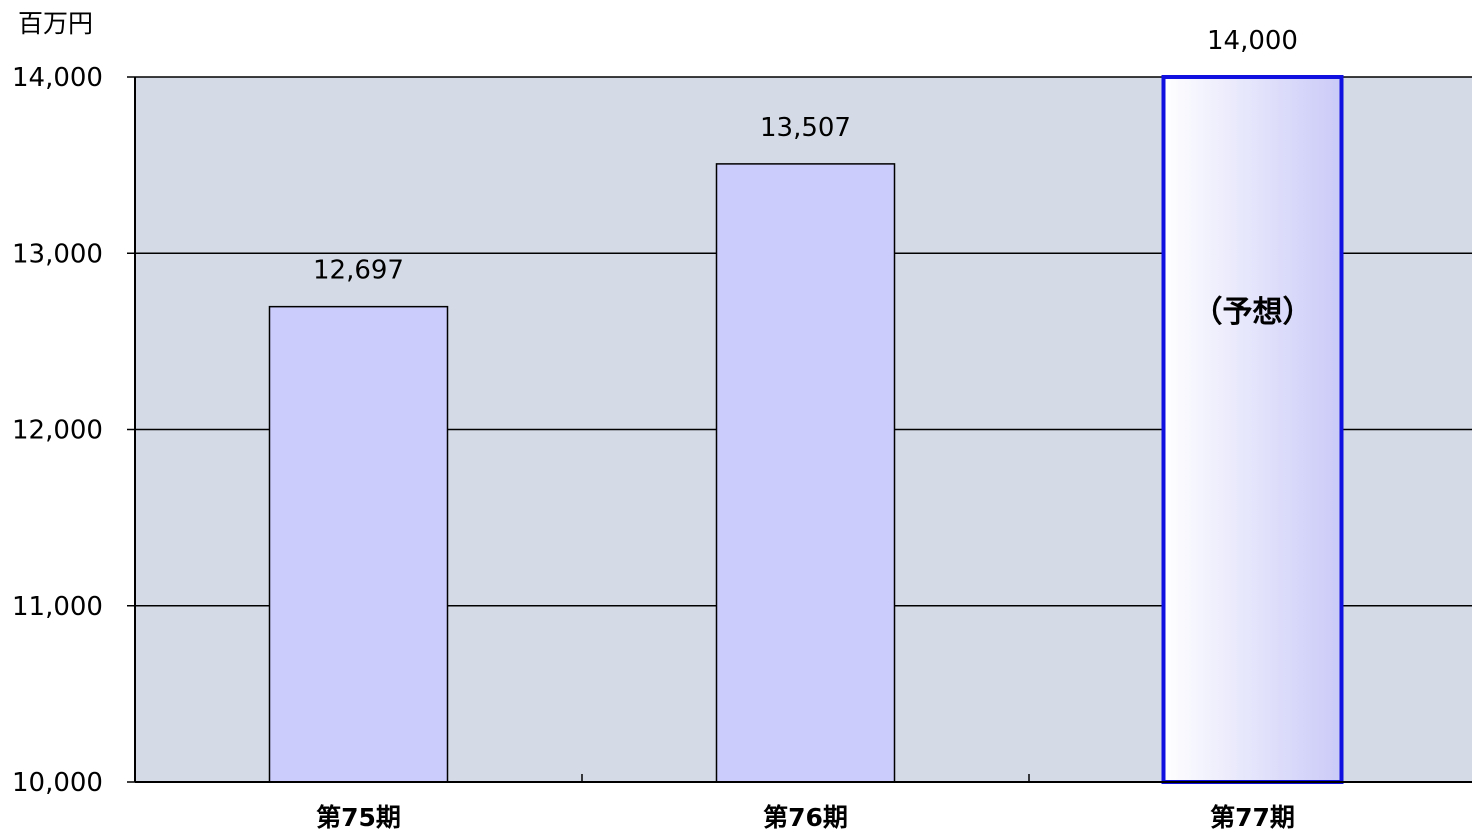 This screenshot has width=1472, height=834. What do you see at coordinates (57, 607) in the screenshot?
I see `y-tick-label: 11,000` at bounding box center [57, 607].